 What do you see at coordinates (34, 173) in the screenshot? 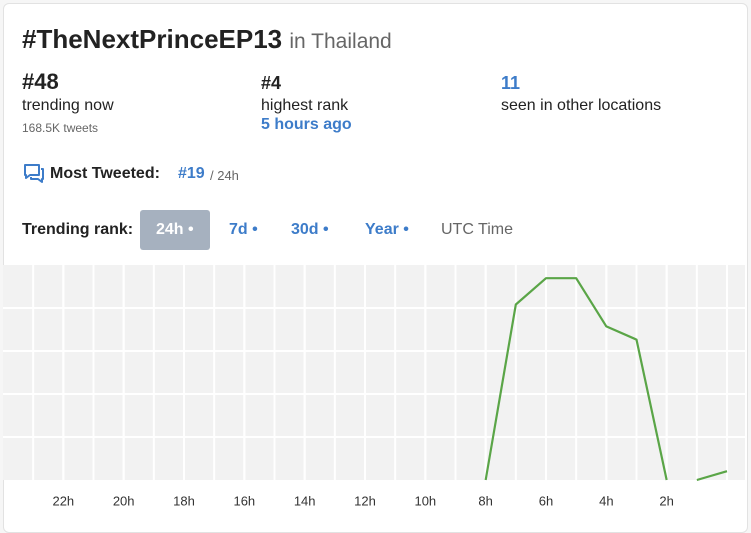
I see `chat-icon` at bounding box center [34, 173].